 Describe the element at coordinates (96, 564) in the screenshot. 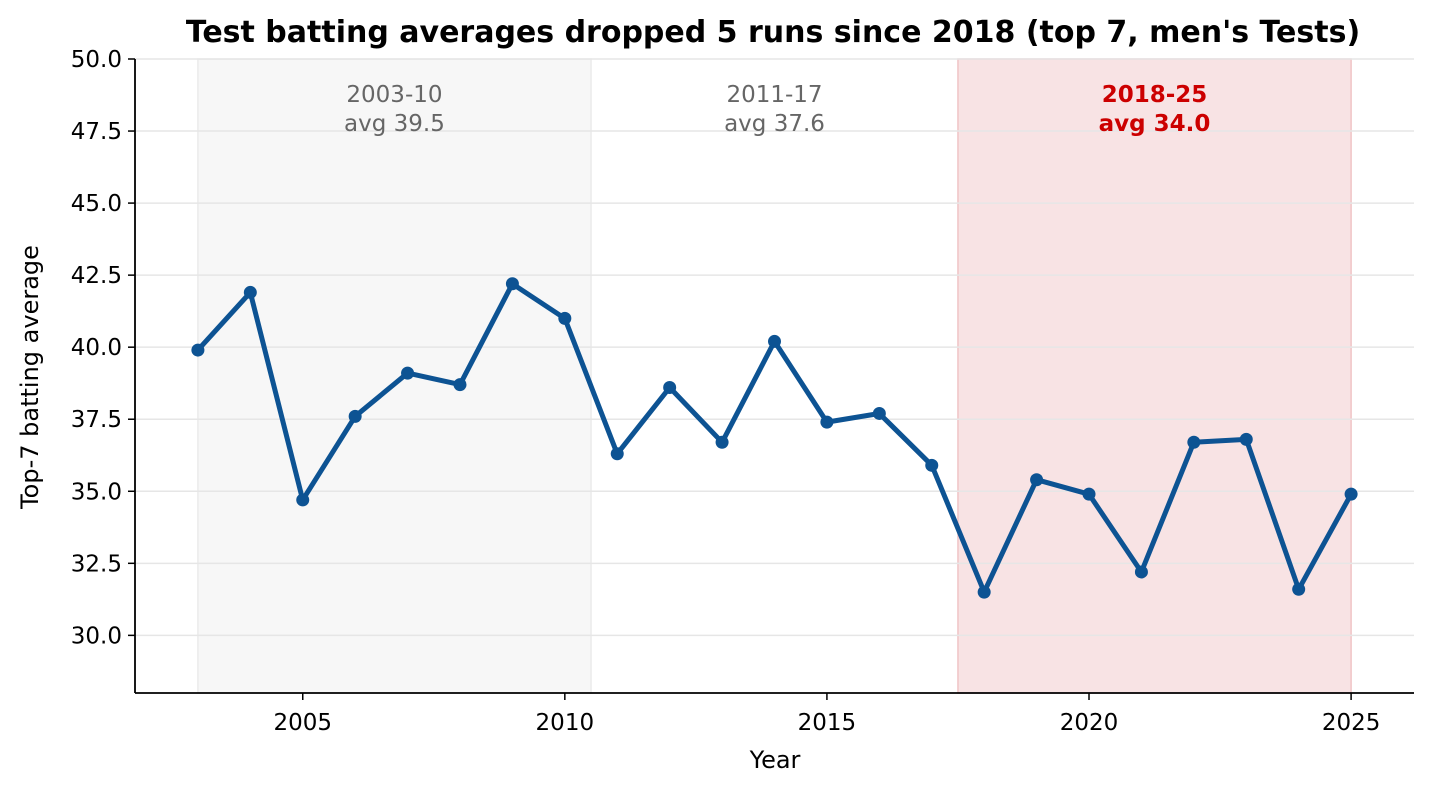

I see `y-tick-label: 32.5` at that location.